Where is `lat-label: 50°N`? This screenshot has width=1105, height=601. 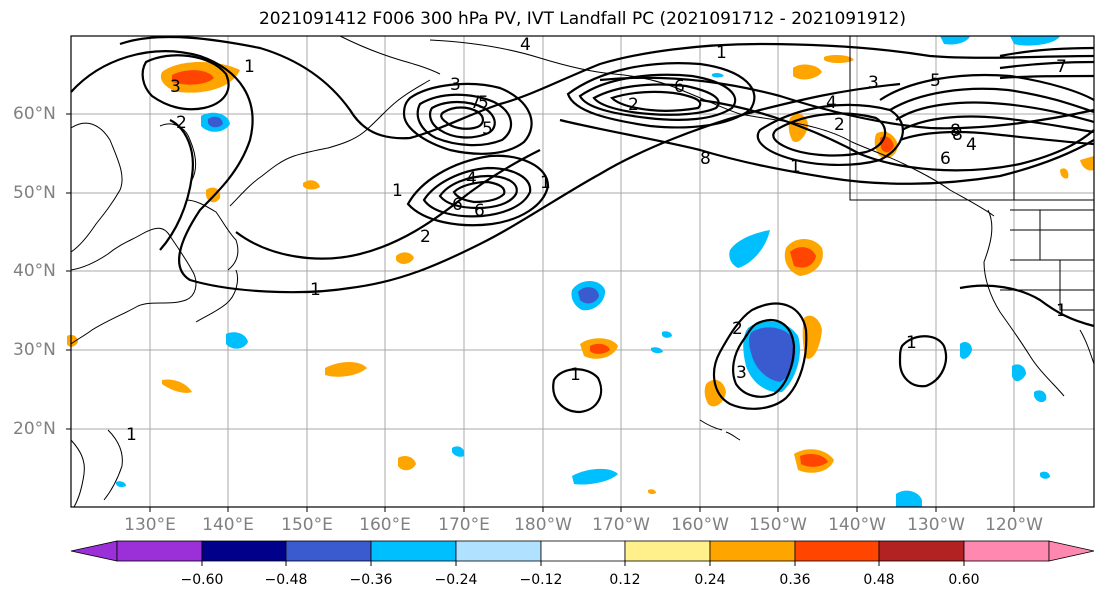 lat-label: 50°N is located at coordinates (34, 193).